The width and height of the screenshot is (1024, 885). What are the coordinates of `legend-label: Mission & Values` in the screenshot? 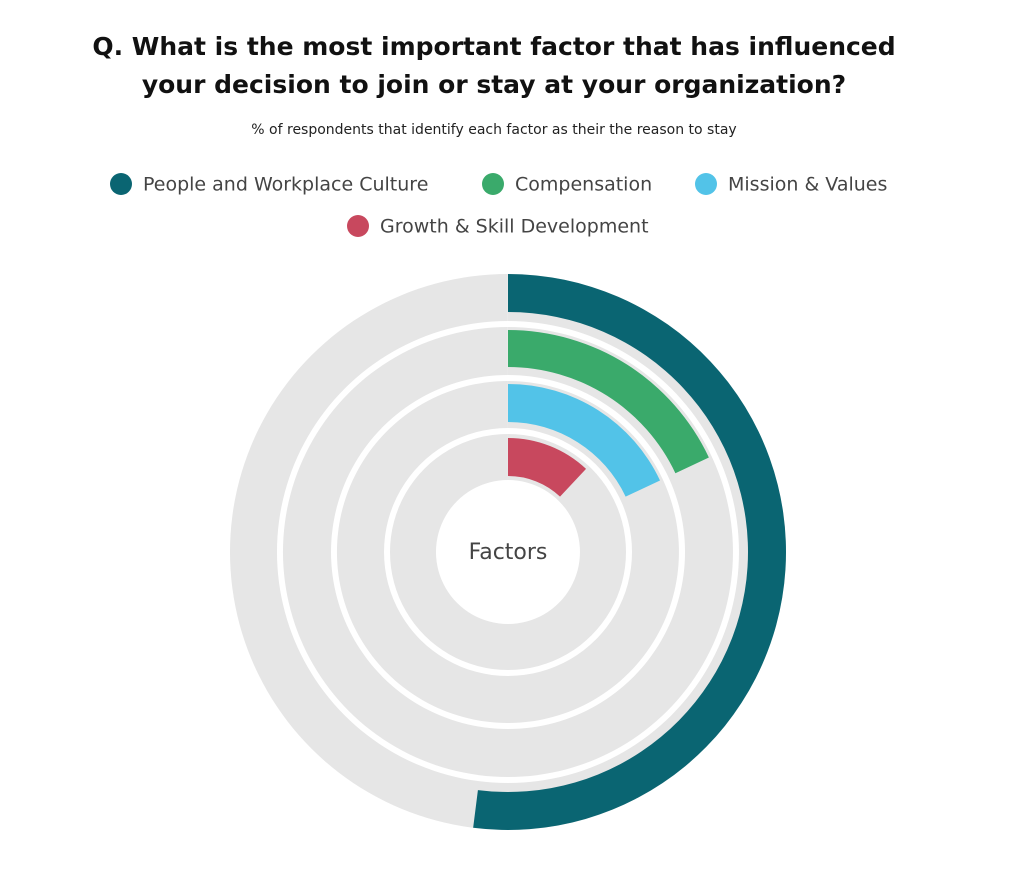 It's located at (807, 185).